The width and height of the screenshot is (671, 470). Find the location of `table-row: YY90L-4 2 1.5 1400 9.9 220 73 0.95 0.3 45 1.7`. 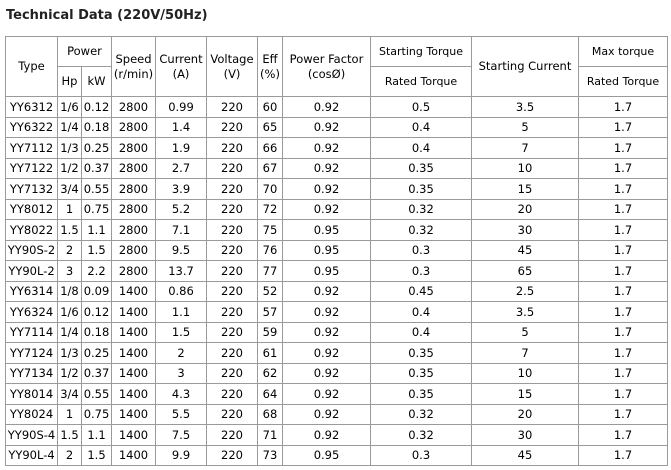

table-row: YY90L-4 2 1.5 1400 9.9 220 73 0.95 0.3 45 1.7 is located at coordinates (336, 455).